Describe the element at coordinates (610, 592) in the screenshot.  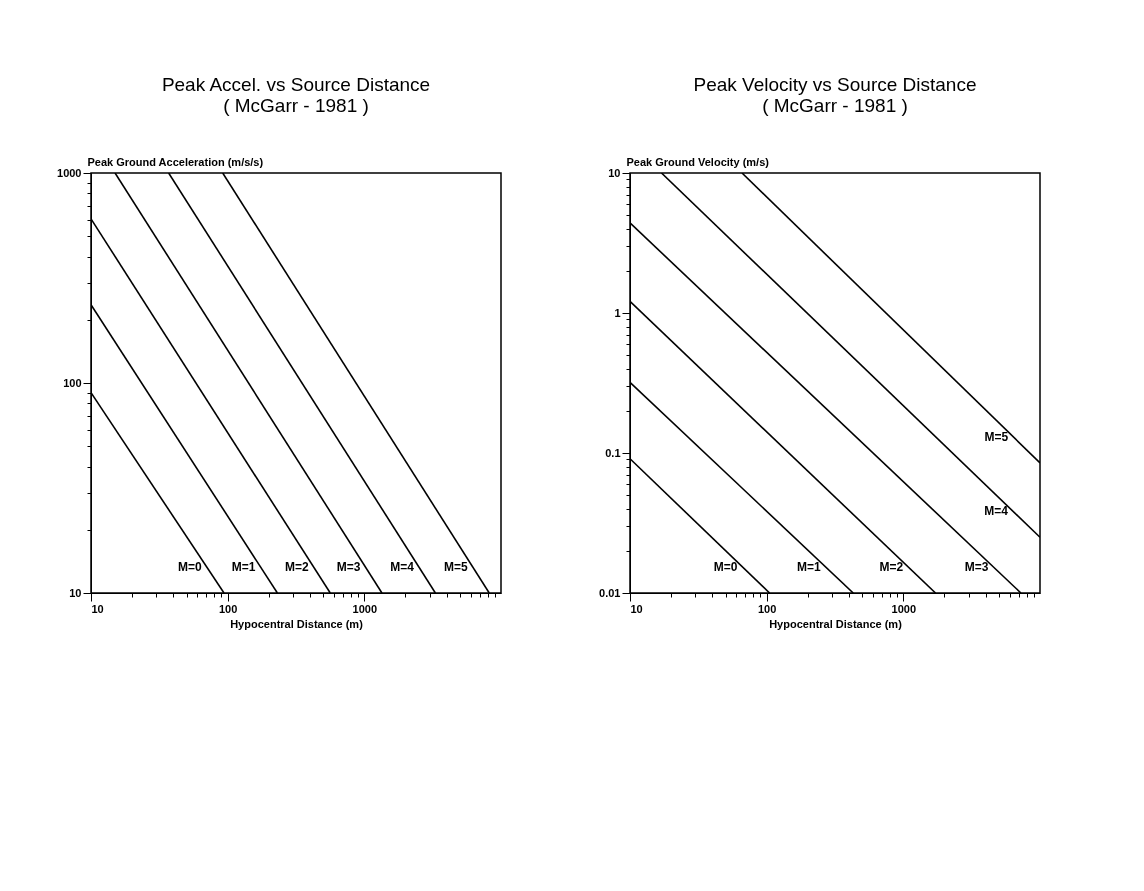
I see `y-tick-label: 0.01` at that location.